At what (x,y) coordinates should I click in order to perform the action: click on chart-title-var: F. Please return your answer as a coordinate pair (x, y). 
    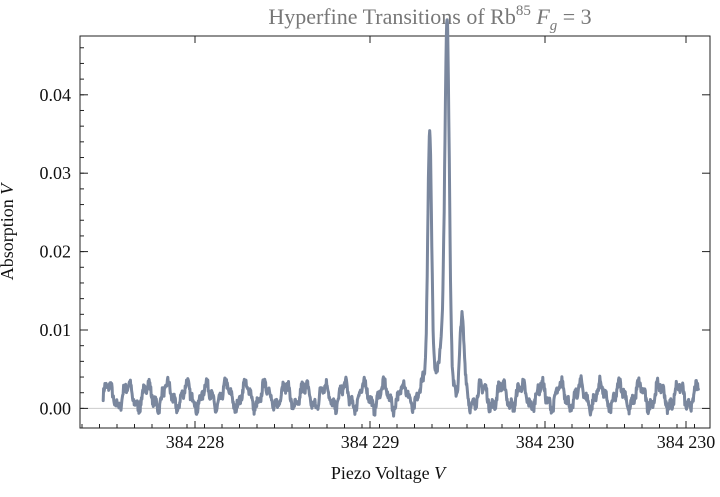
    Looking at the image, I should click on (542, 16).